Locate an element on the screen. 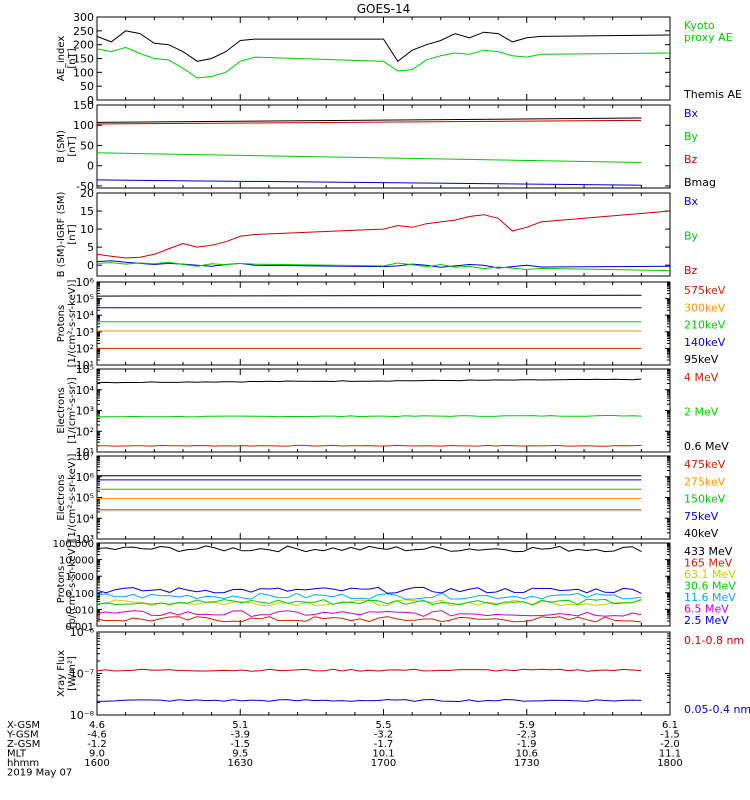  y-axis-label-line: Electrons is located at coordinates (61, 497).